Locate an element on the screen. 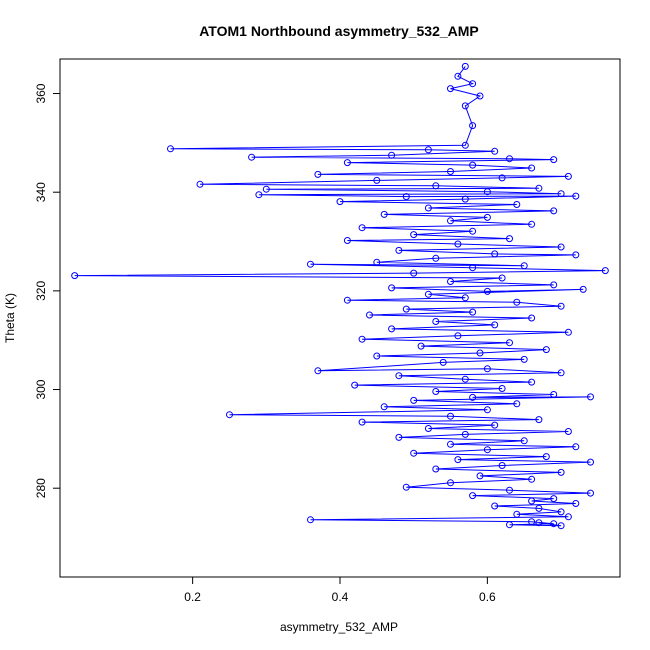  x-tick-label: 0.2 is located at coordinates (192, 597).